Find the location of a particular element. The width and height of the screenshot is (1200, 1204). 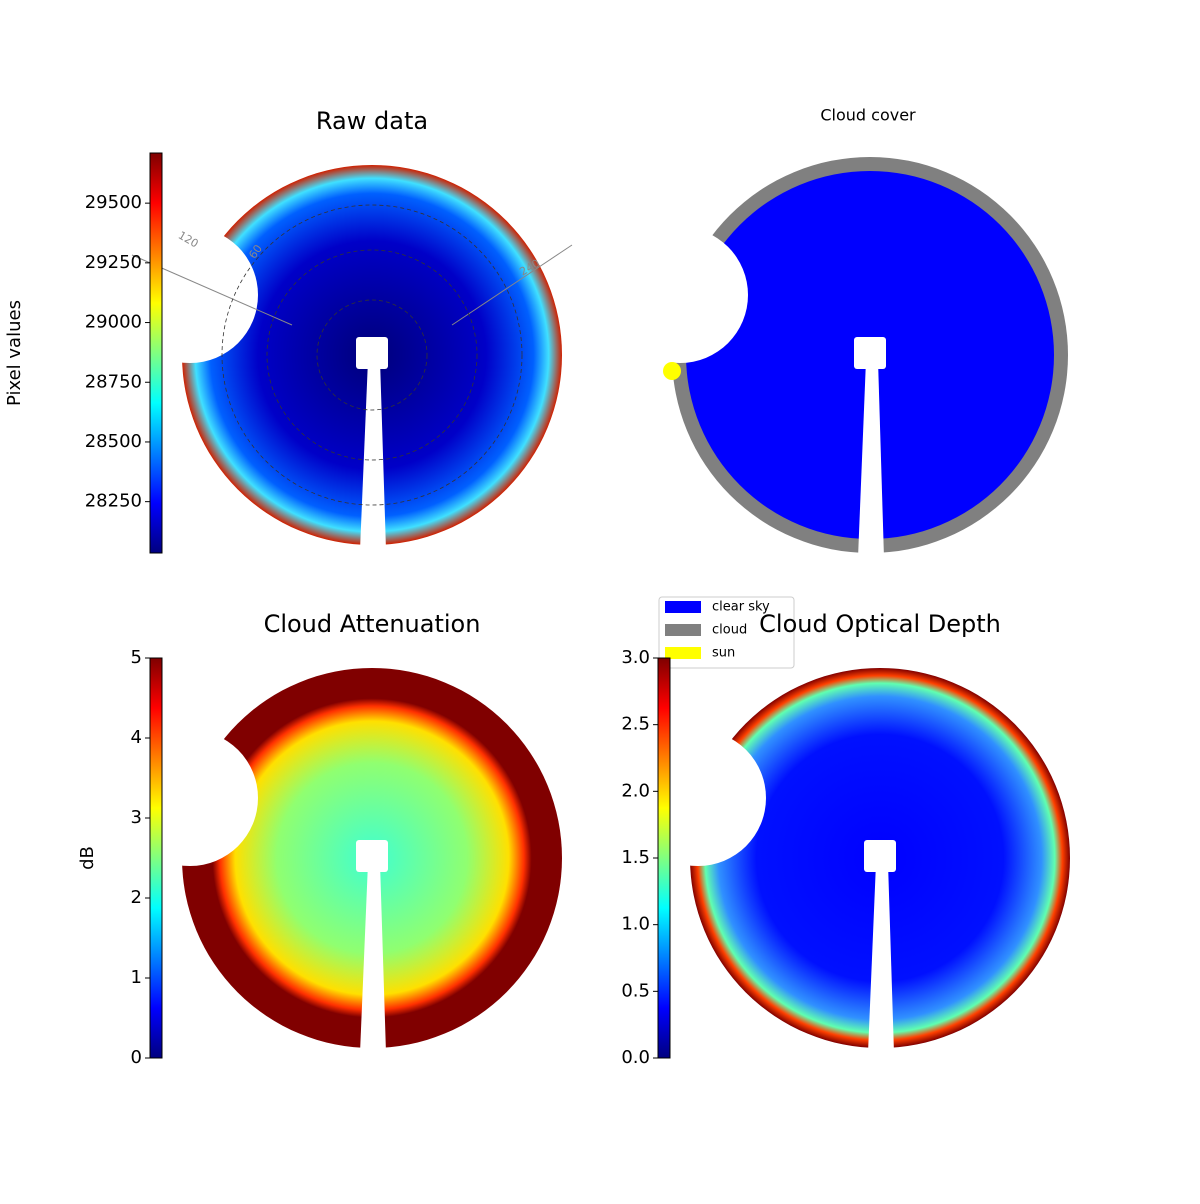

tick-label: 5 is located at coordinates (136, 657).